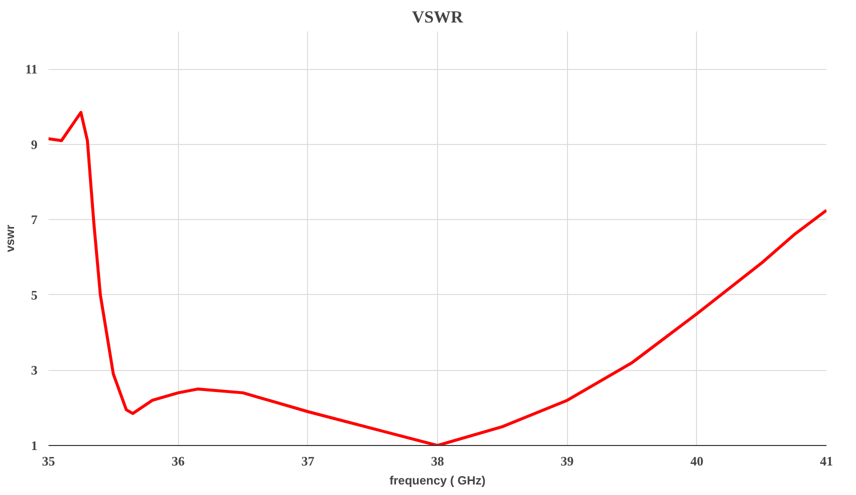 This screenshot has height=495, width=856. What do you see at coordinates (34, 370) in the screenshot?
I see `y-tick-label: 3` at bounding box center [34, 370].